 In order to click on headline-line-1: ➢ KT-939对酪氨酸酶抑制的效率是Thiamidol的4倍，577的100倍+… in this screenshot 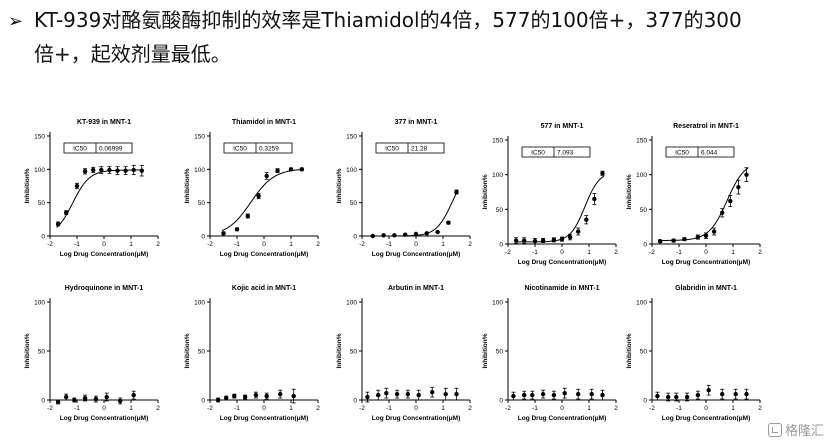, I will do `click(408, 21)`.